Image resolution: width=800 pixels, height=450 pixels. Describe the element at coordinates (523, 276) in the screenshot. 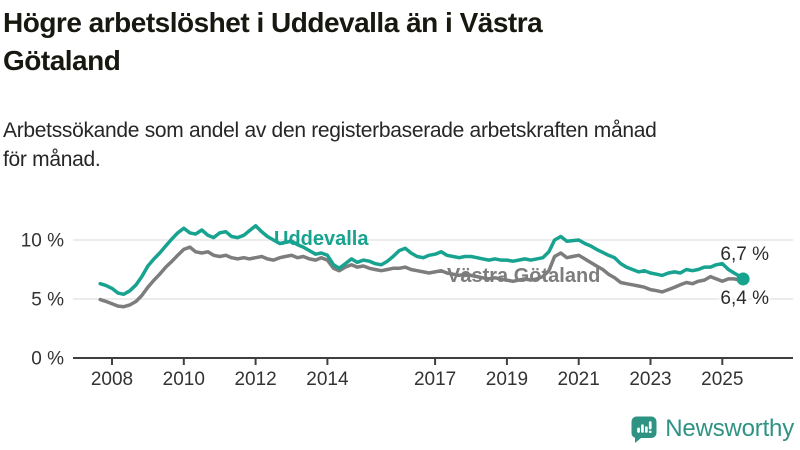

I see `series-label-v-stra-g-taland: Västra Götaland` at that location.